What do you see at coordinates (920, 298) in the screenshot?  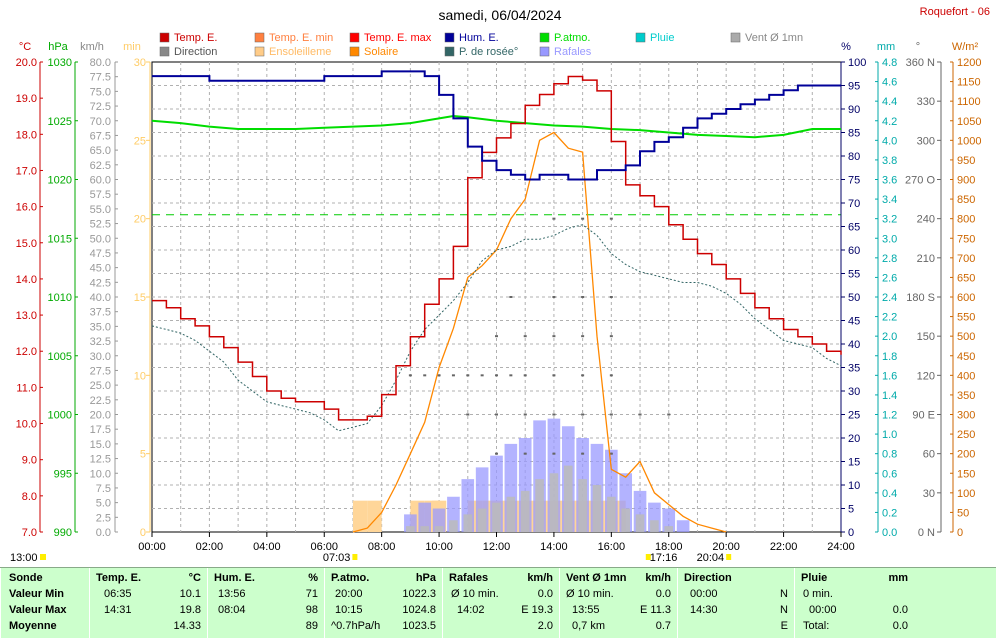 I see `direction-axis-tick-label: 180 S` at bounding box center [920, 298].